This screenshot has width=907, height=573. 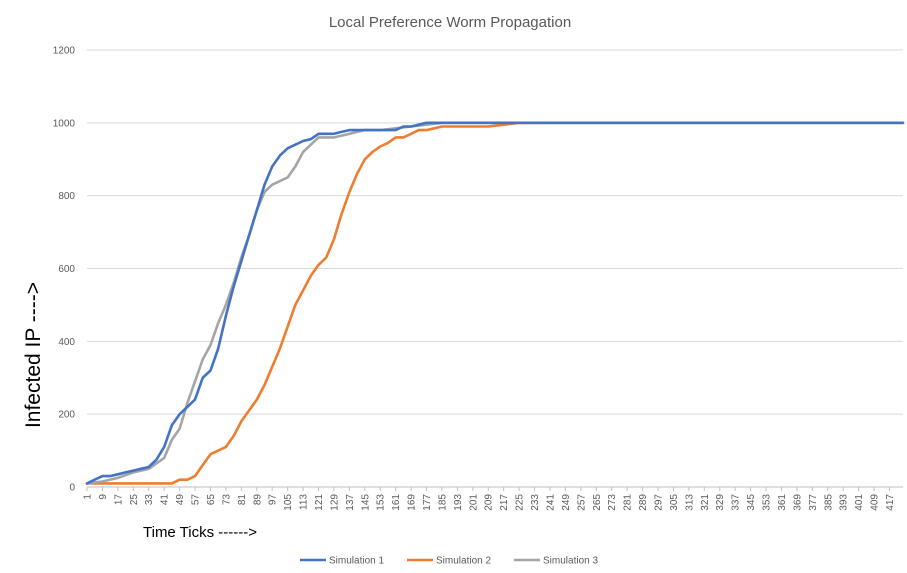 I want to click on x-tick-label: 145, so click(x=365, y=502).